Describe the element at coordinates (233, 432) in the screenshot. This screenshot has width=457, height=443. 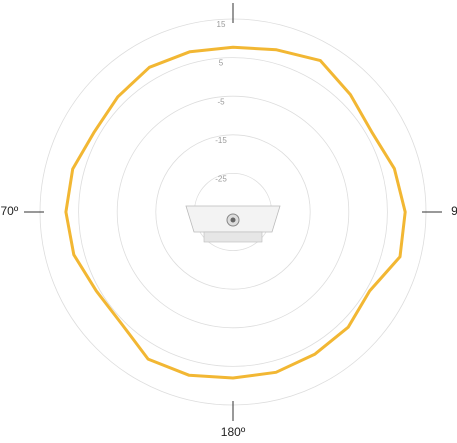
I see `angle-tick-label: 180º` at that location.